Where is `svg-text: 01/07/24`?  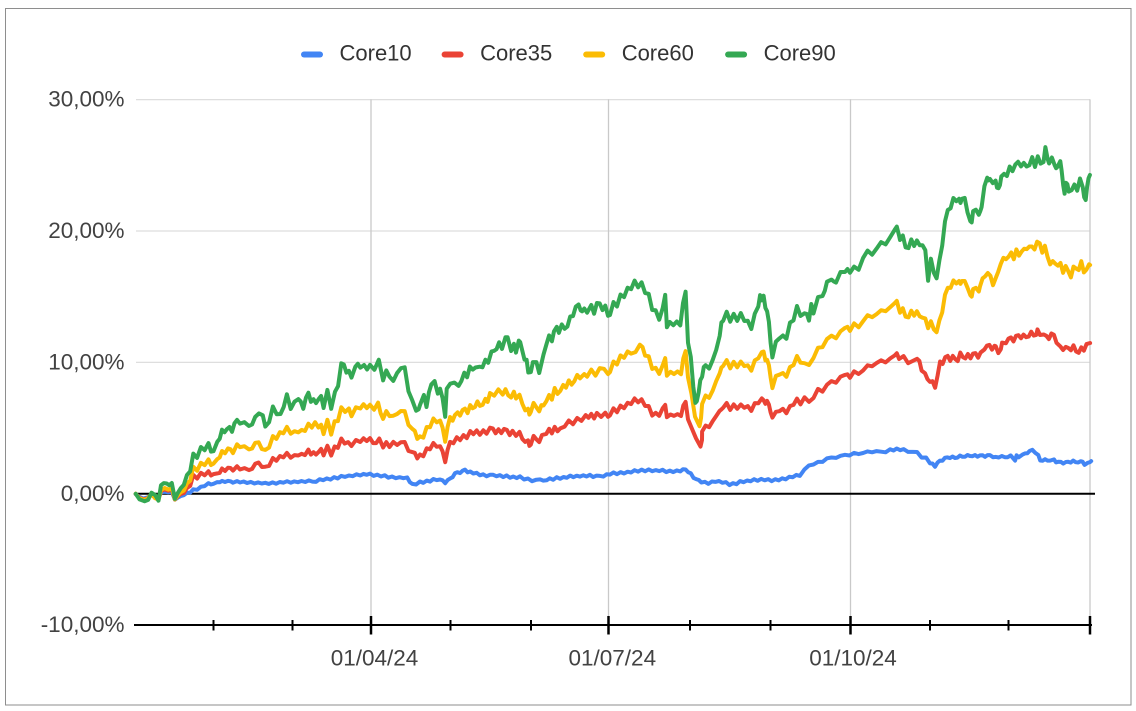 svg-text: 01/07/24 is located at coordinates (613, 658).